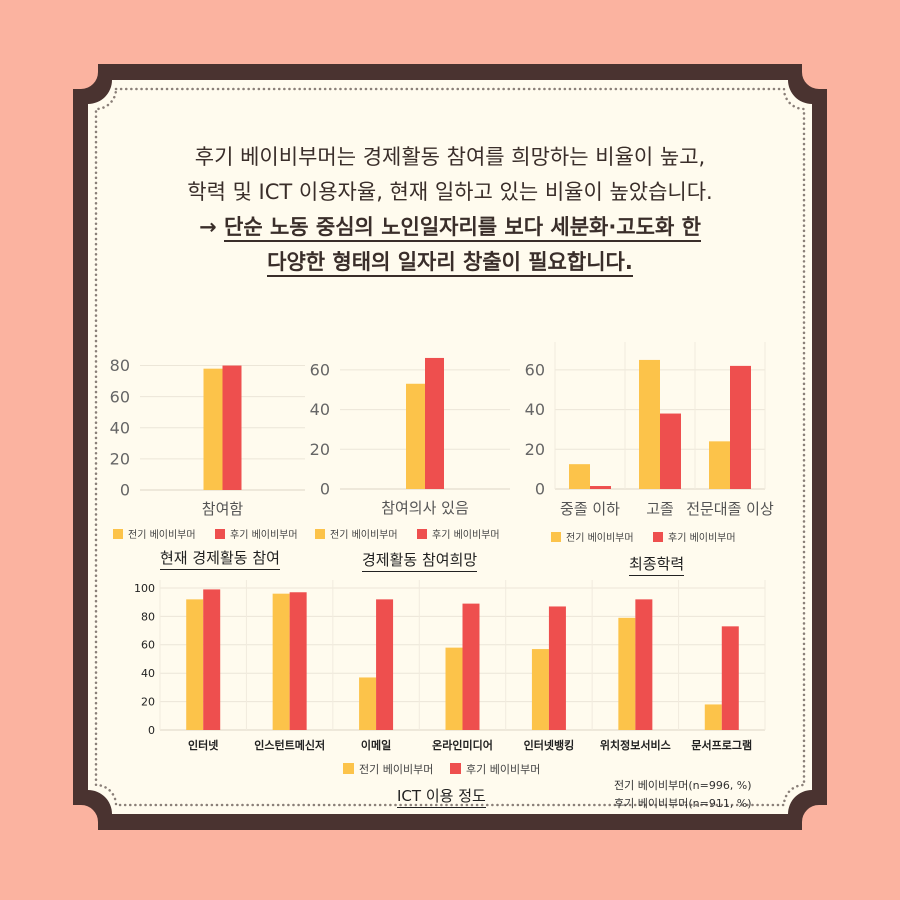 Image resolution: width=900 pixels, height=900 pixels. I want to click on headline-line-4: 다양한 형태의 일자리 창출이 필요합니다., so click(450, 262).